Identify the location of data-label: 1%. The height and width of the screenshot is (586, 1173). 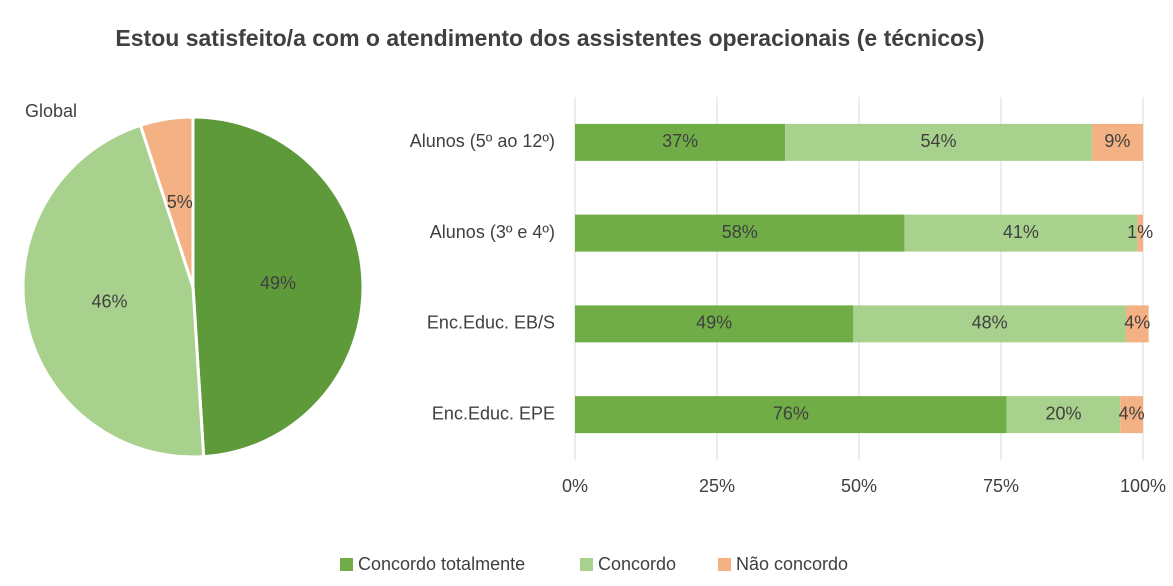
(1140, 232).